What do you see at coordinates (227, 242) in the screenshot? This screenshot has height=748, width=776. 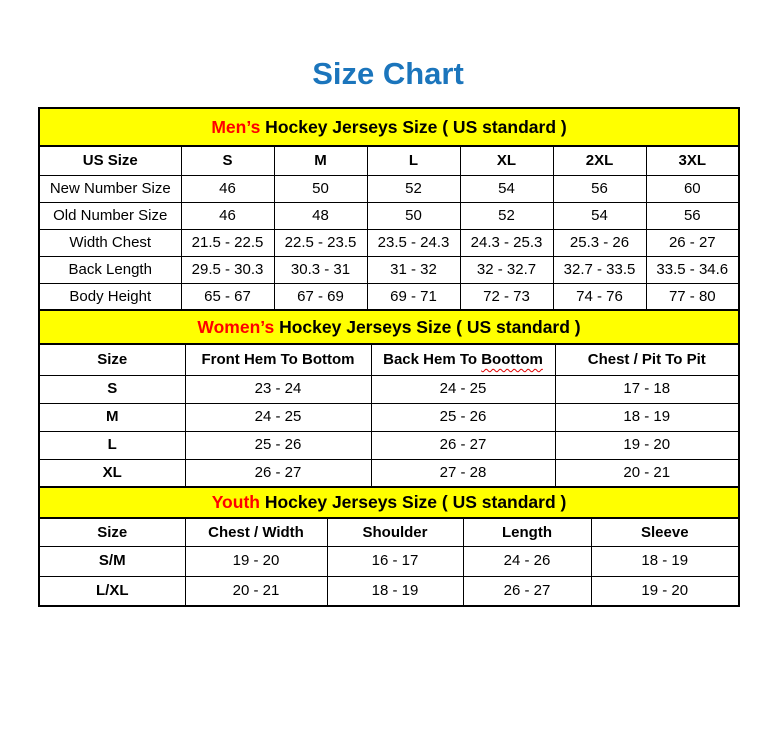 I see `value-cell: 21.5 - 22.5` at bounding box center [227, 242].